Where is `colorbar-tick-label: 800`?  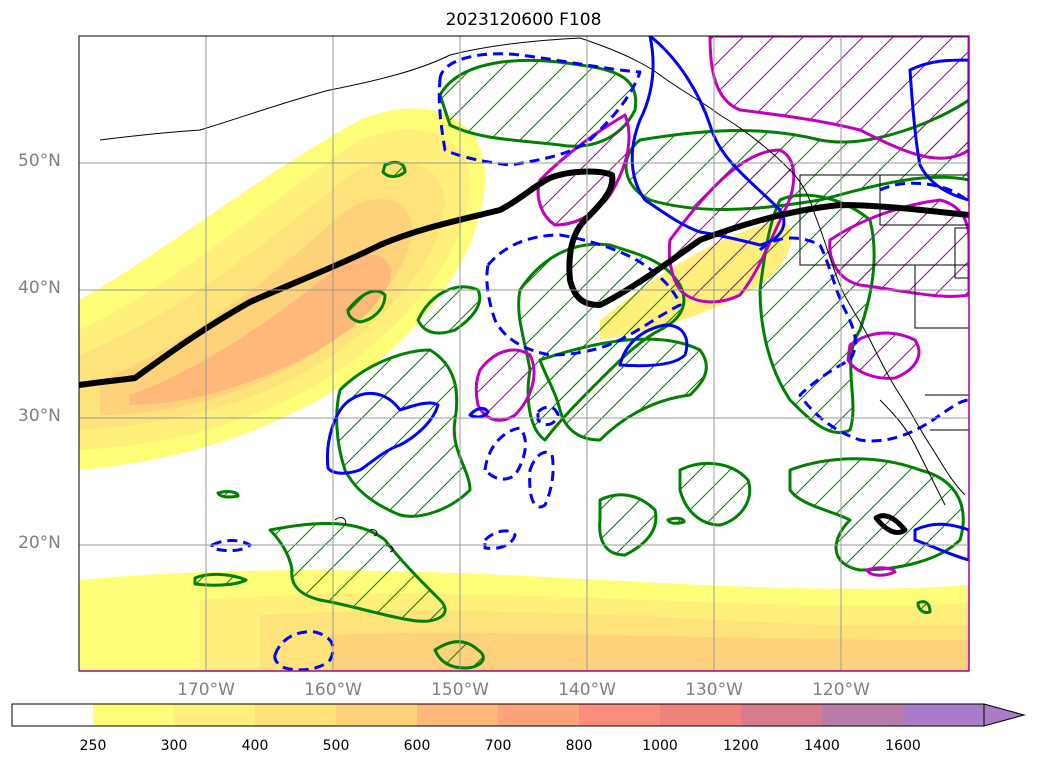 colorbar-tick-label: 800 is located at coordinates (579, 746).